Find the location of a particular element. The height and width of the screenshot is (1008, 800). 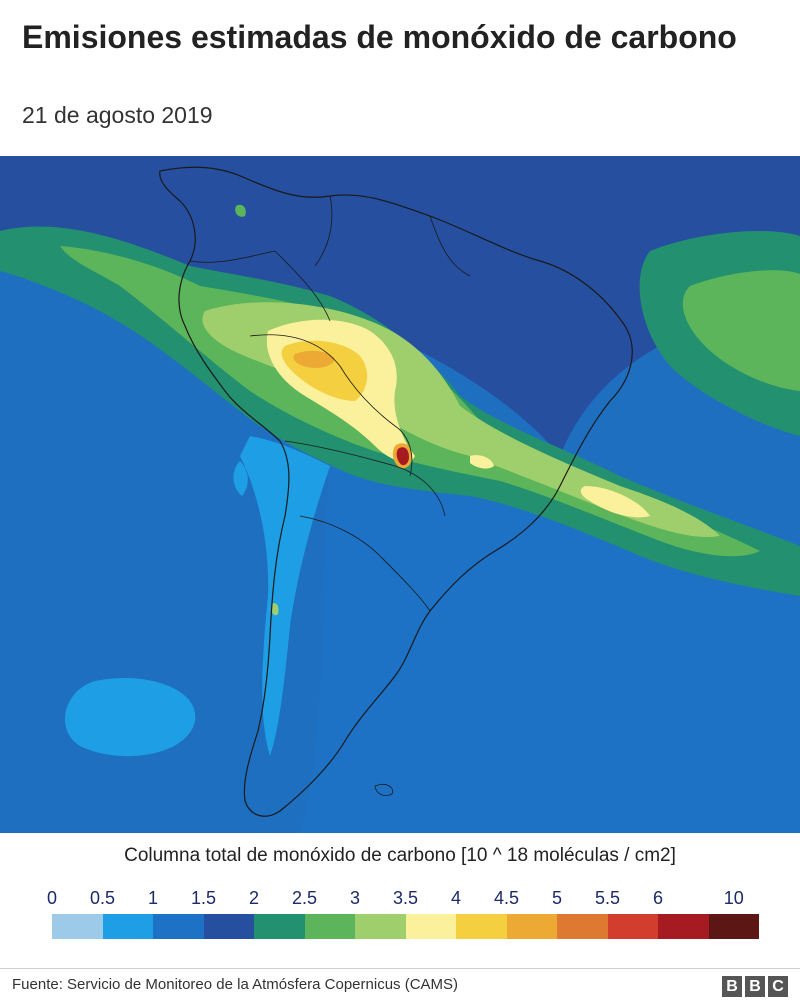

plume-midgreen-east is located at coordinates (741, 330).